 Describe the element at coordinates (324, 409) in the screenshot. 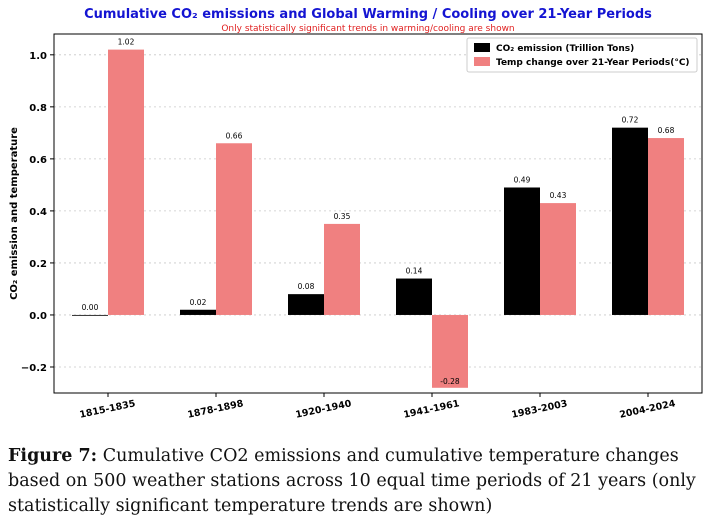

I see `x-tick-label: 1920-1940` at that location.